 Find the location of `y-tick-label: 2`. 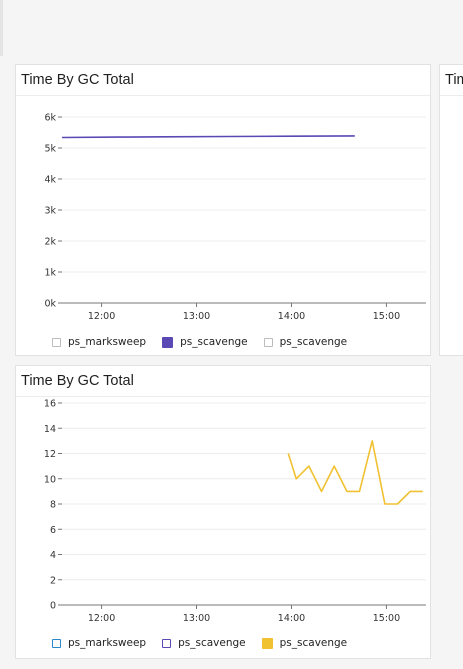

y-tick-label: 2 is located at coordinates (53, 580).